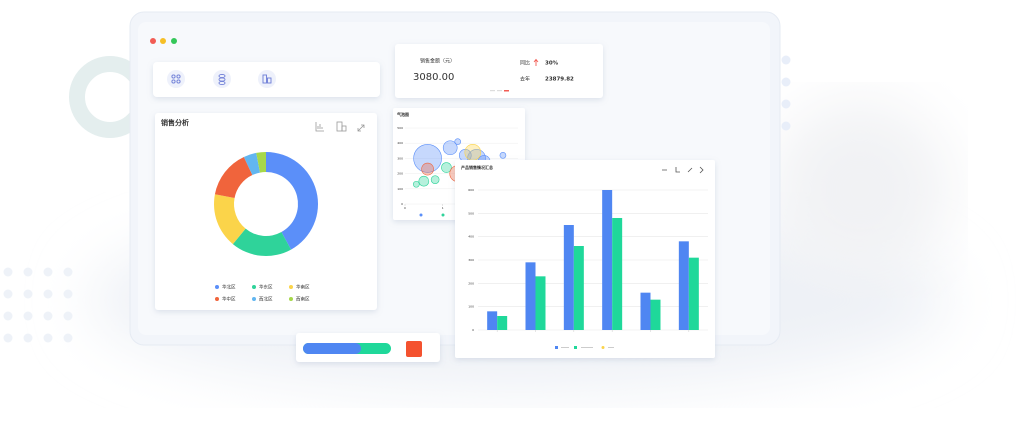 This screenshot has height=431, width=1032. I want to click on bar-legend, so click(584, 347).